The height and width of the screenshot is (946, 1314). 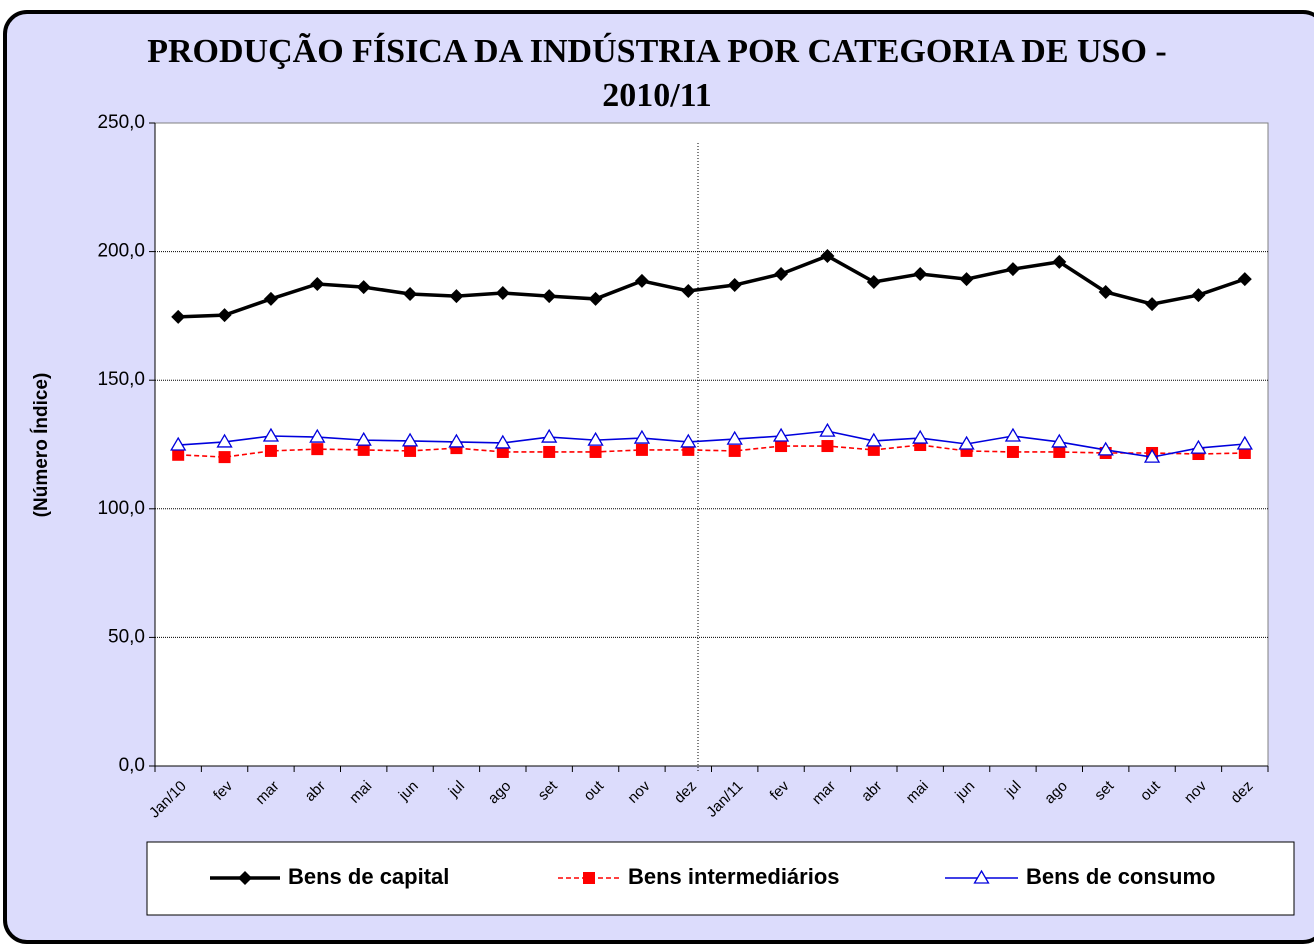 I want to click on legend, so click(x=720, y=878).